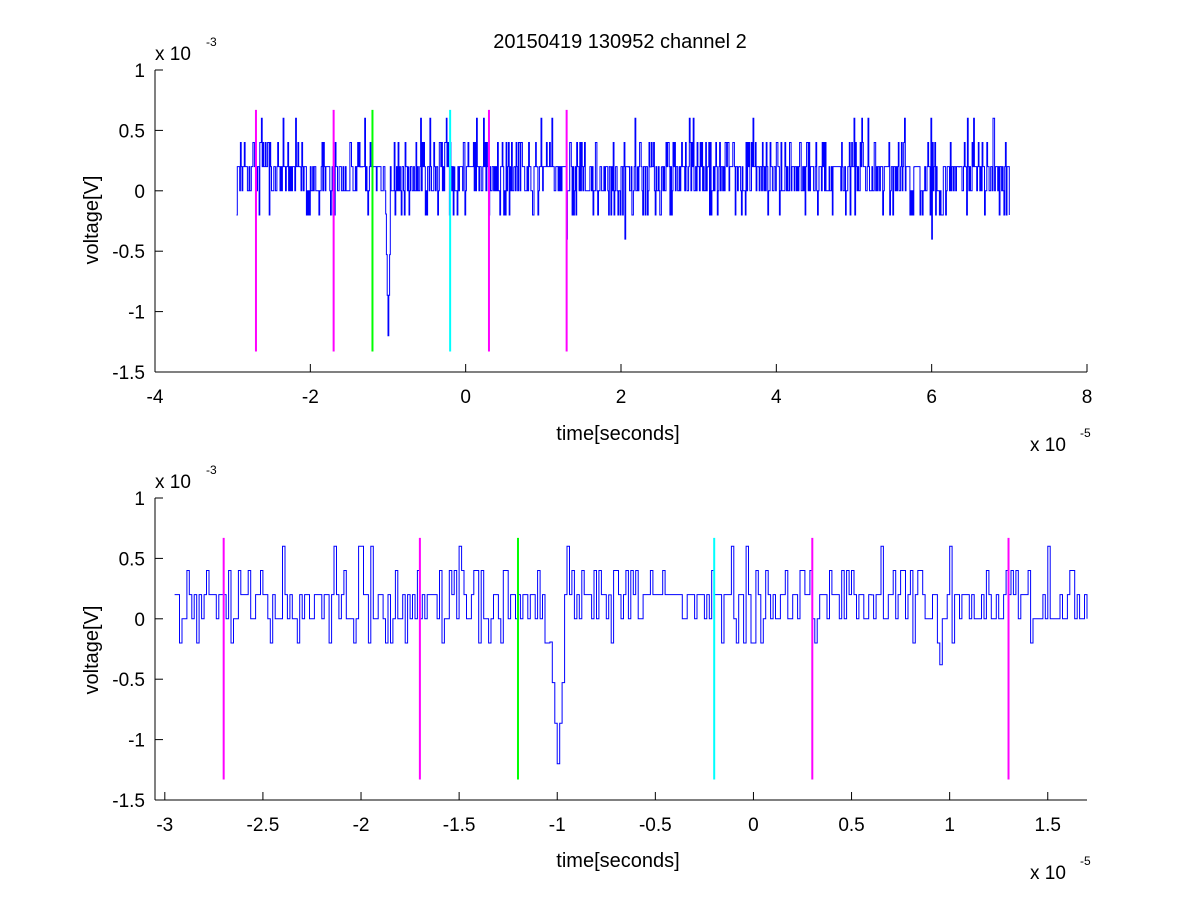 This screenshot has height=901, width=1200. I want to click on bottom-x-multiplier: x 10 -5, so click(1060, 869).